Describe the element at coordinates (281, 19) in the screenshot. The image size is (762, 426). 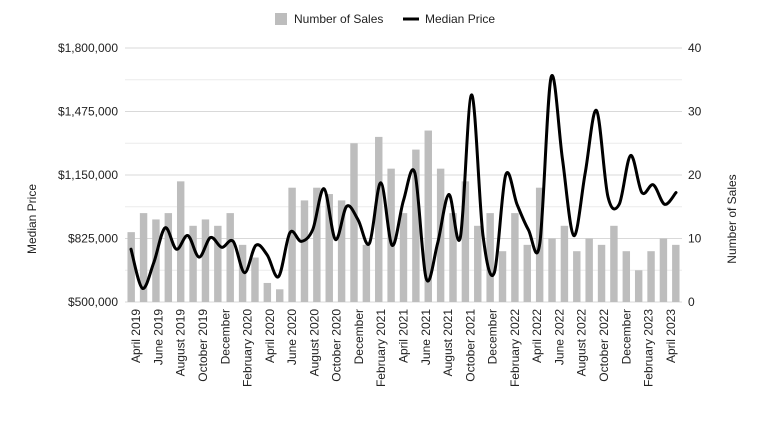
I see `legend-swatch-sales` at that location.